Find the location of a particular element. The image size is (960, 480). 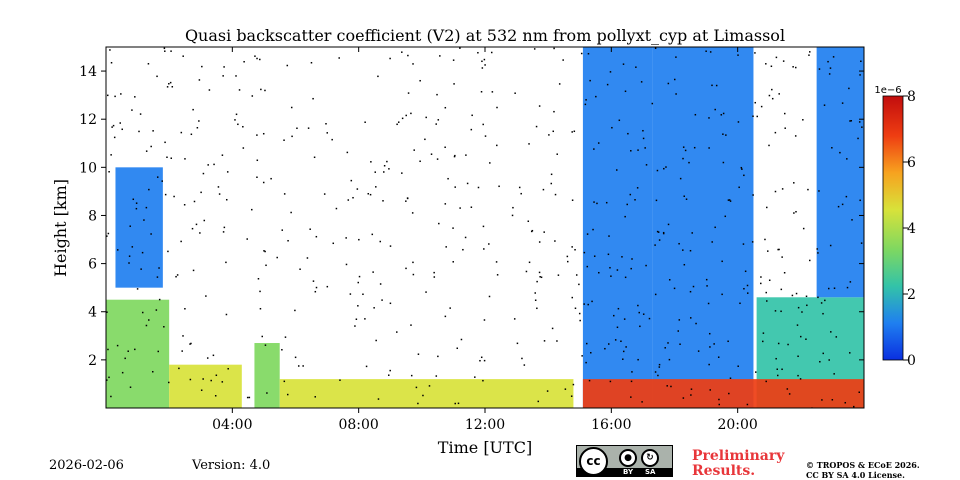

y-tick-label: 12 is located at coordinates (88, 120).